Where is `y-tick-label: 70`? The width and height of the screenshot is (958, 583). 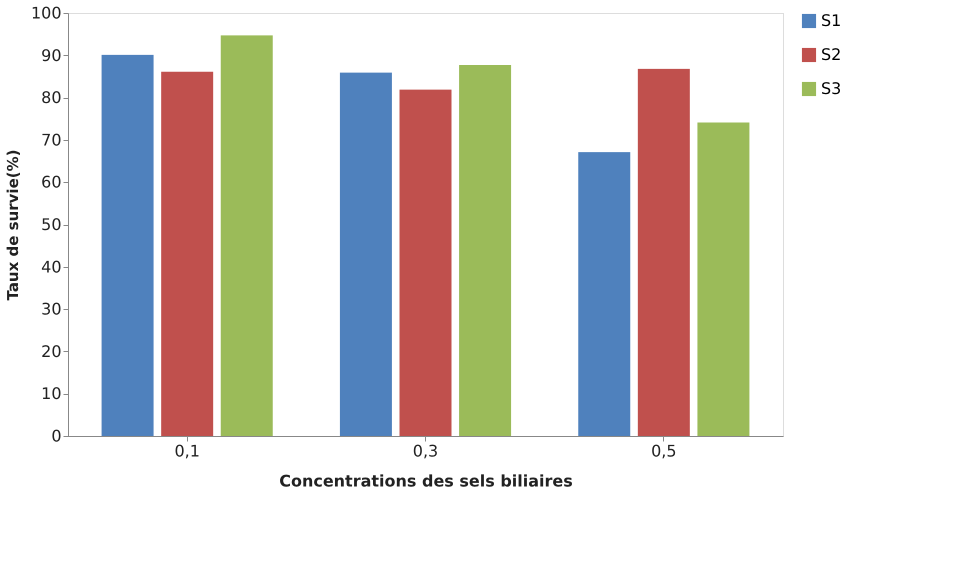 y-tick-label: 70 is located at coordinates (51, 140).